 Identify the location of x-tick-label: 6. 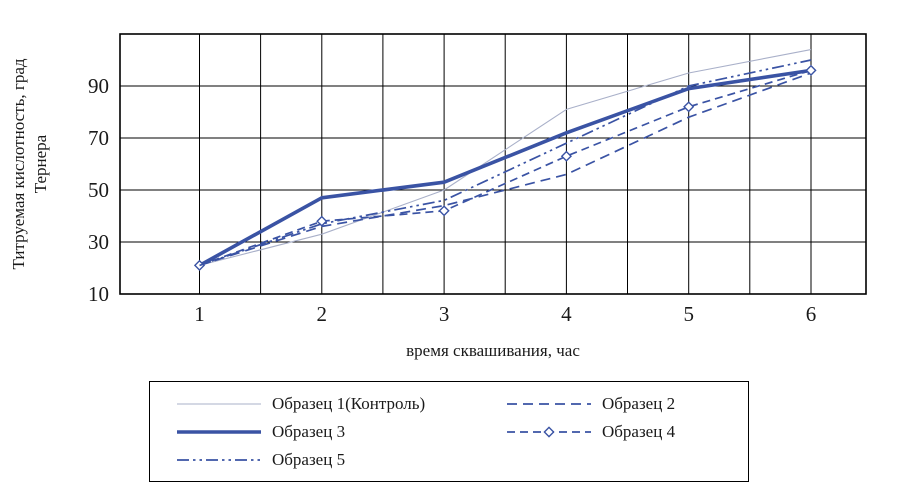
(811, 314).